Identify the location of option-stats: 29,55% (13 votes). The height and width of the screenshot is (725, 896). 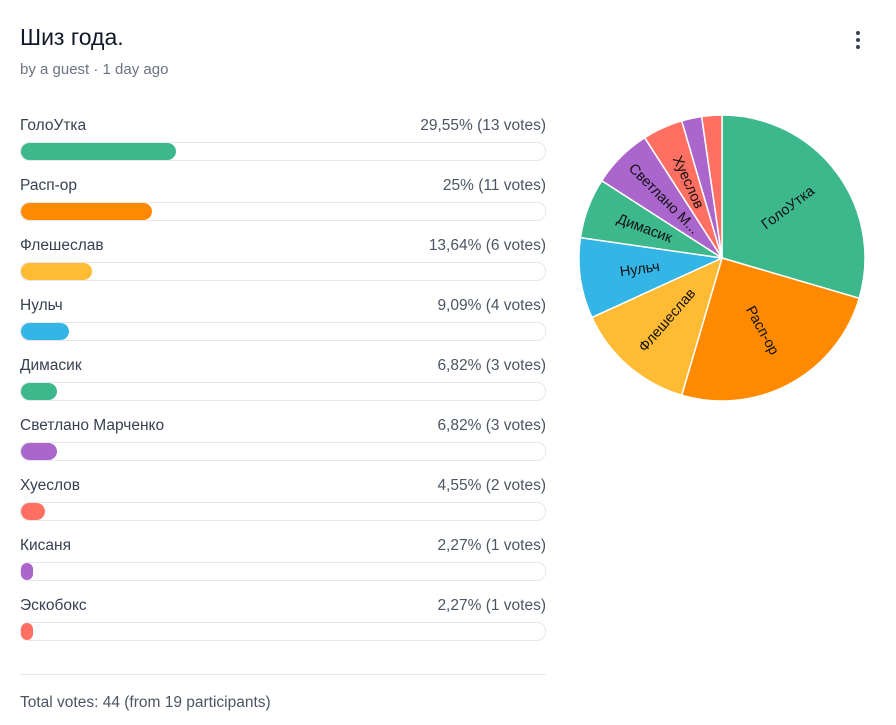
(483, 125).